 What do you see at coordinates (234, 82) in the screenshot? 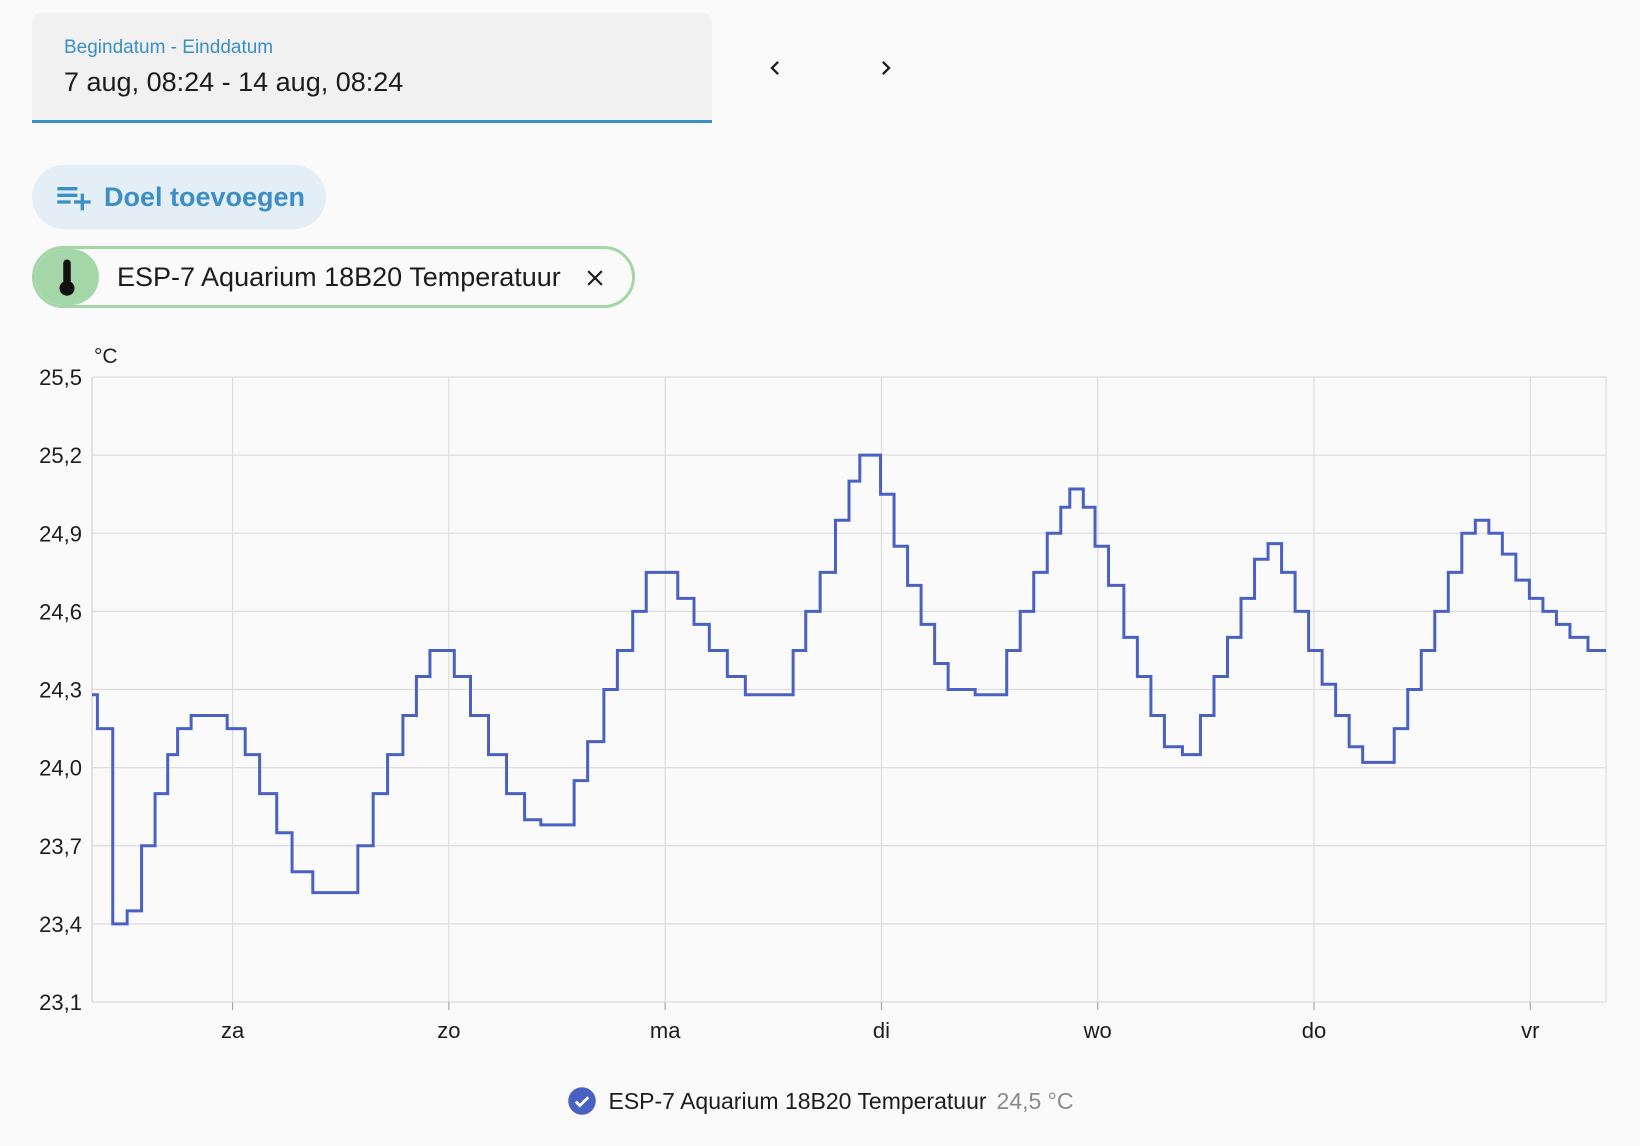
I see `date-range-value: 7 aug, 08:24 - 14 aug, 08:24` at bounding box center [234, 82].